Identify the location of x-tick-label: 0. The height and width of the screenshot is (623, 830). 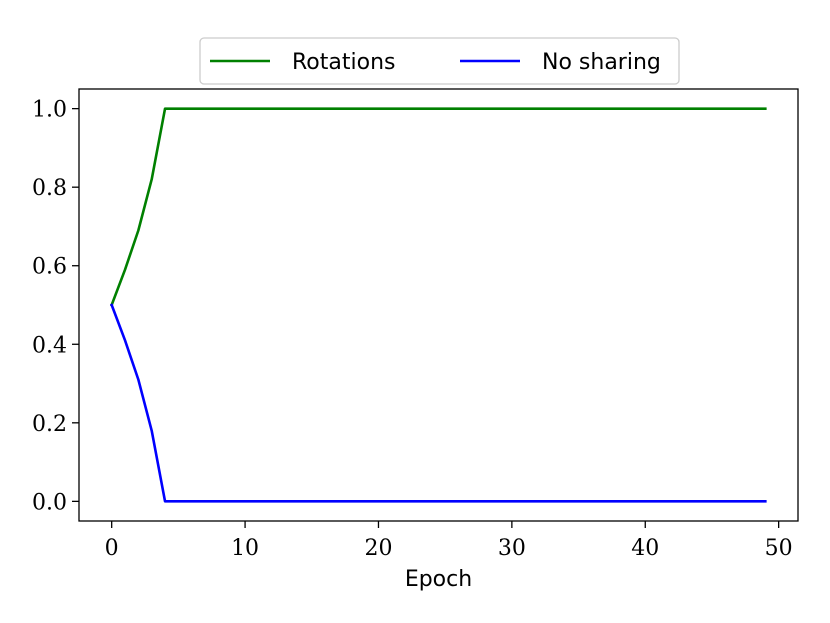
(112, 548).